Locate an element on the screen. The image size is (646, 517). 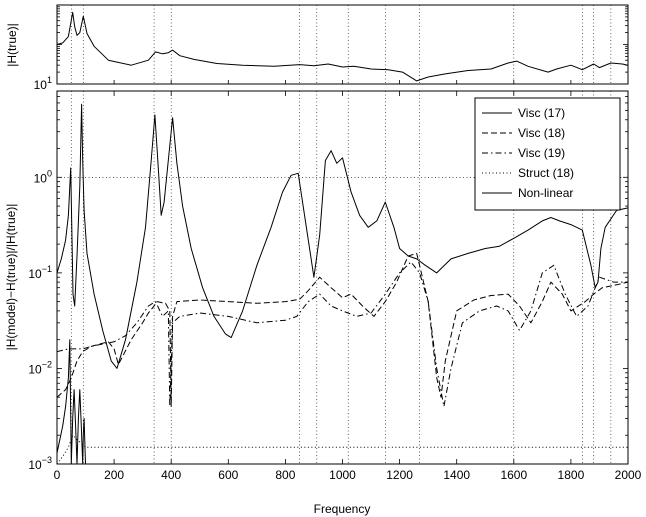
top-grid is located at coordinates (341, 44).